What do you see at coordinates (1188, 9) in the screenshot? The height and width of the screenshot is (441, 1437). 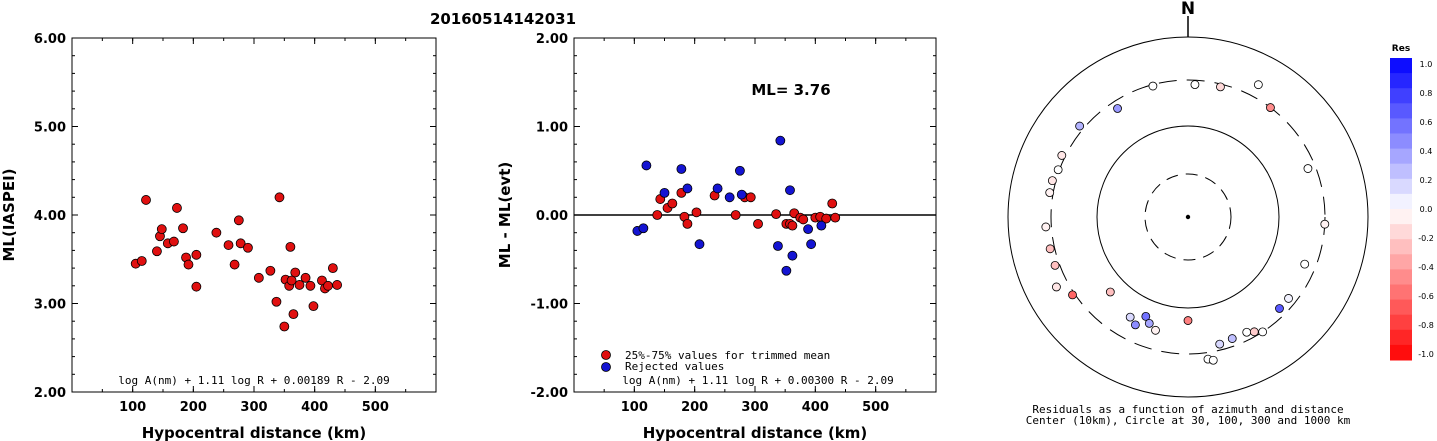 I see `north-label: N` at bounding box center [1188, 9].